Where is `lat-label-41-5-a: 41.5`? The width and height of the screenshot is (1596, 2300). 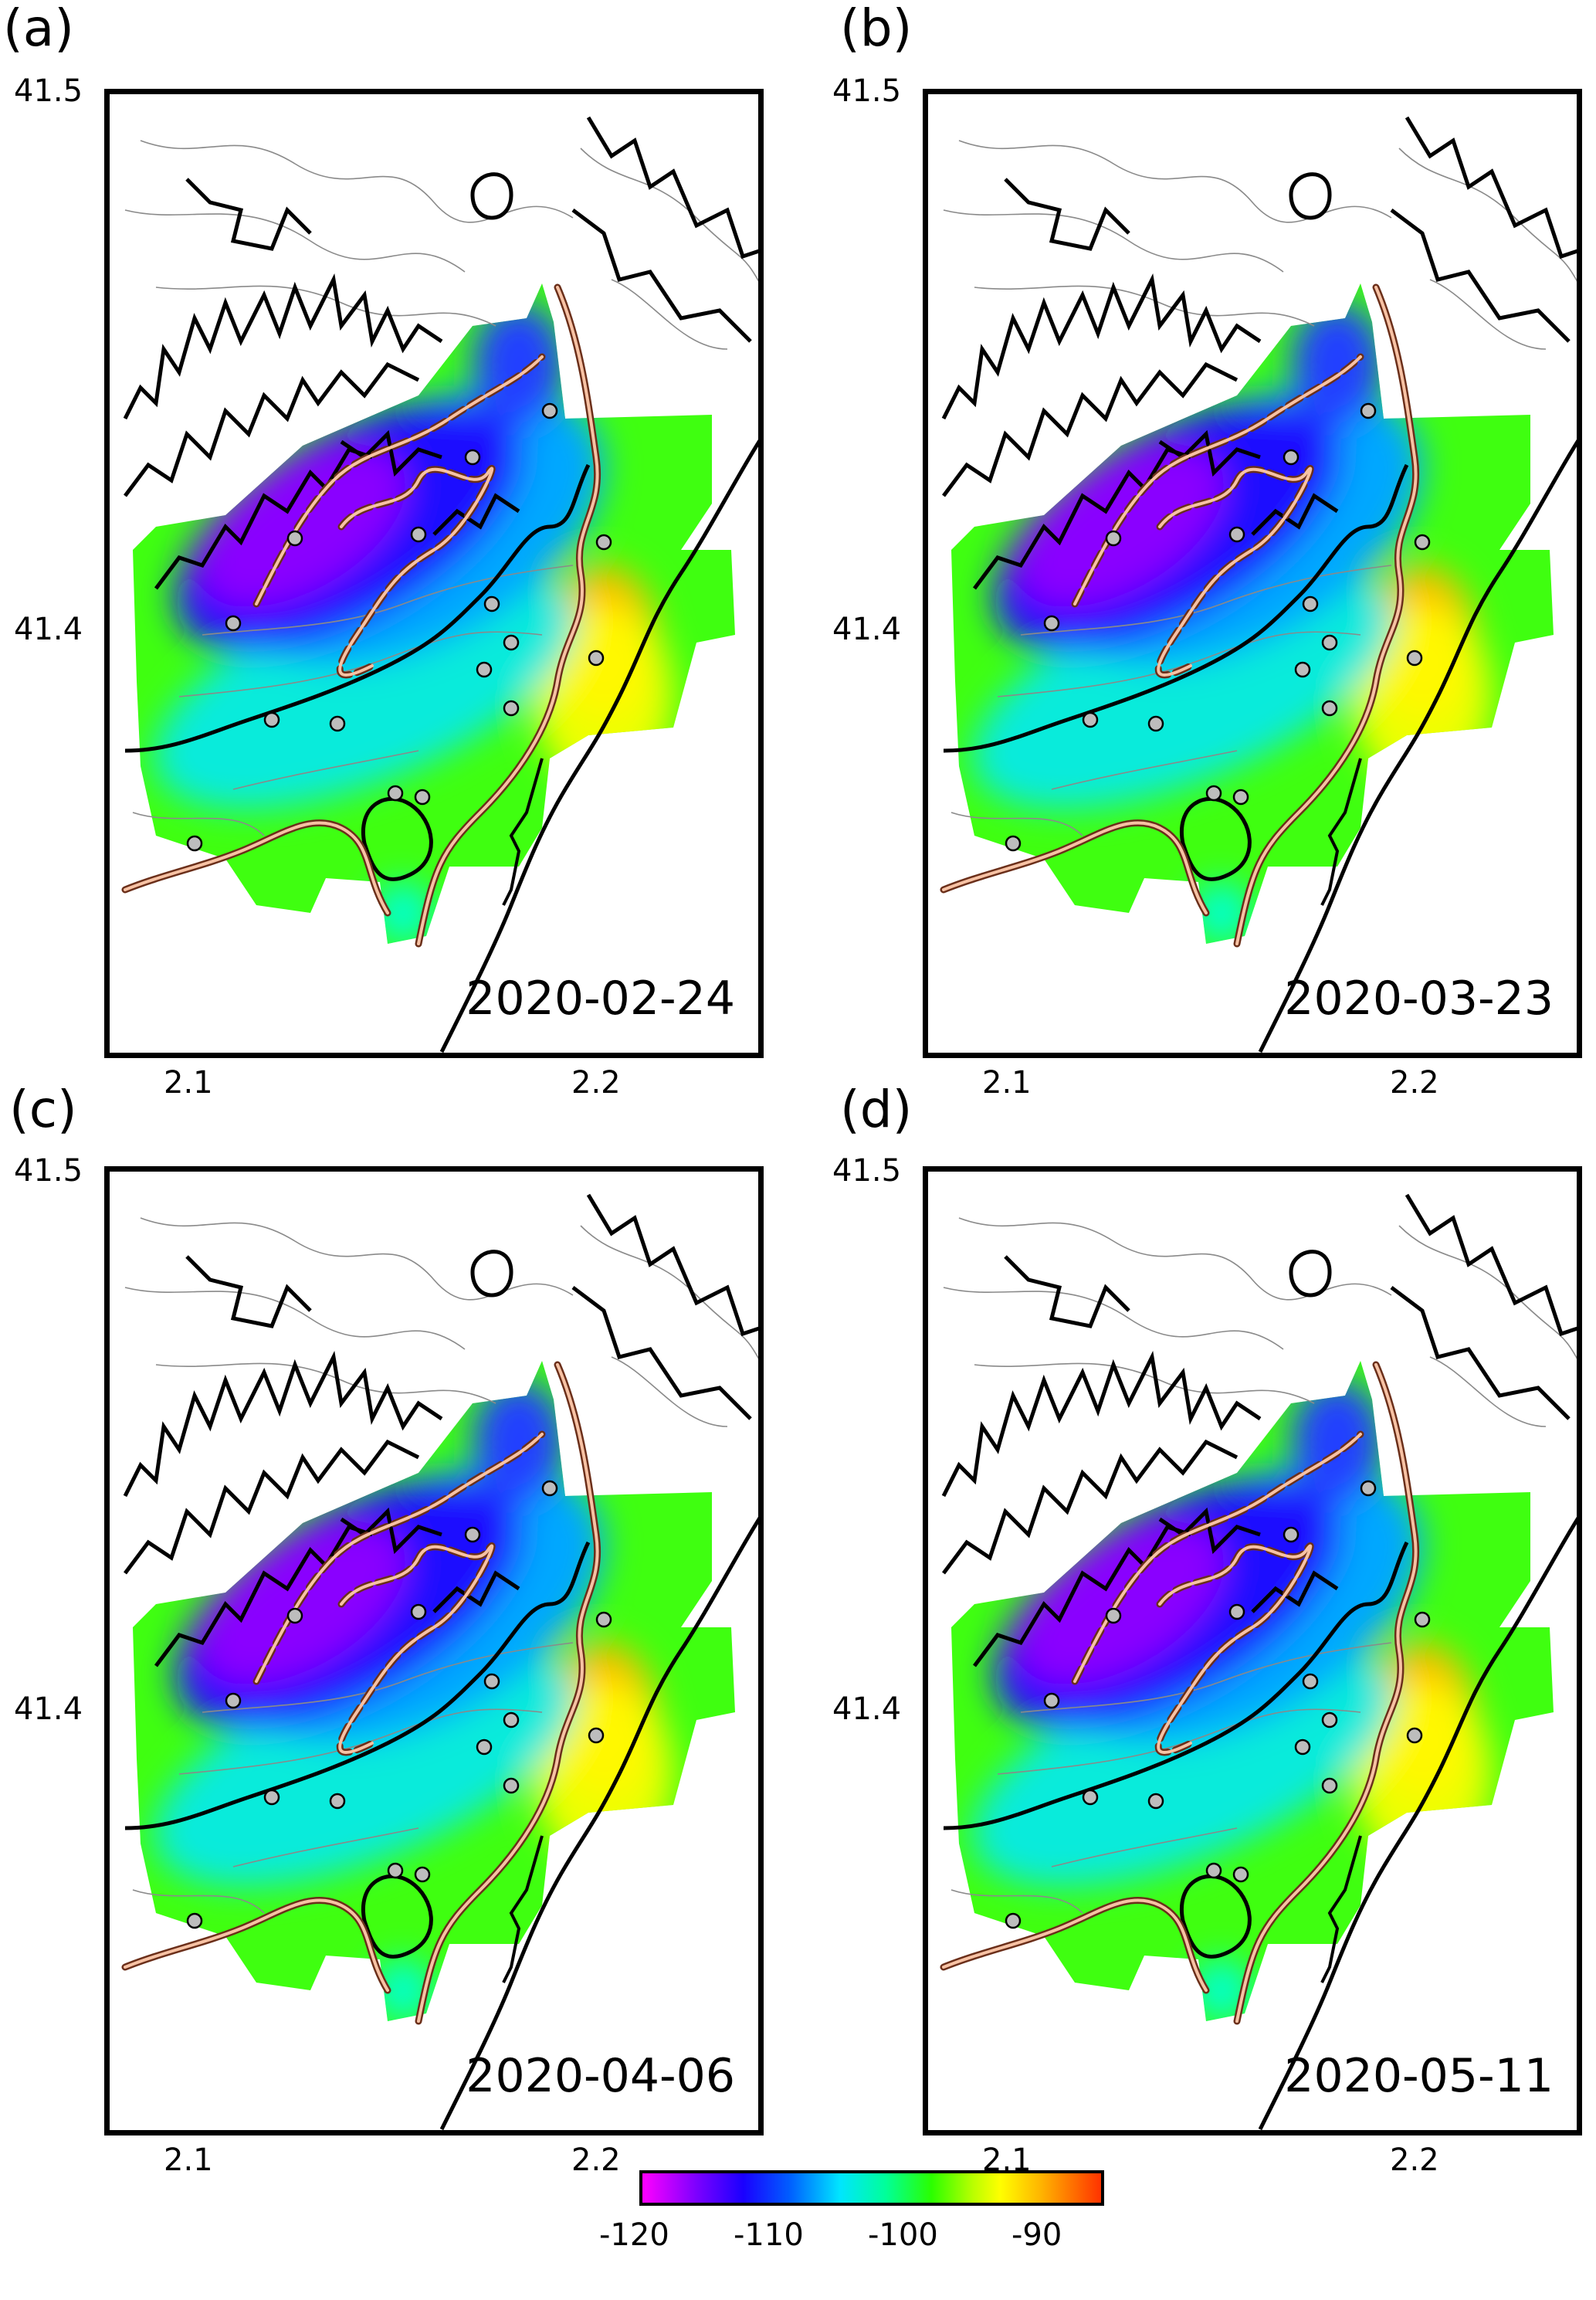 lat-label-41-5-a: 41.5 is located at coordinates (49, 91).